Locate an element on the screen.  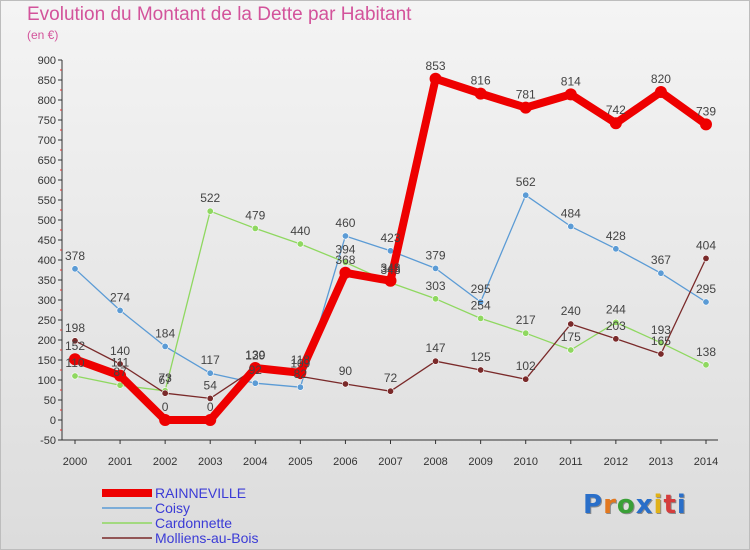
data-label: 423 is located at coordinates (390, 238).